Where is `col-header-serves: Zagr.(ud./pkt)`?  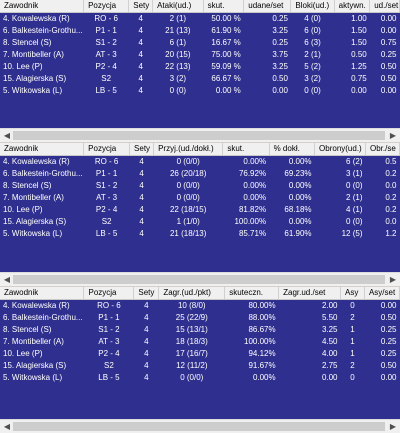
col-header-serves: Zagr.(ud./pkt) is located at coordinates (192, 293).